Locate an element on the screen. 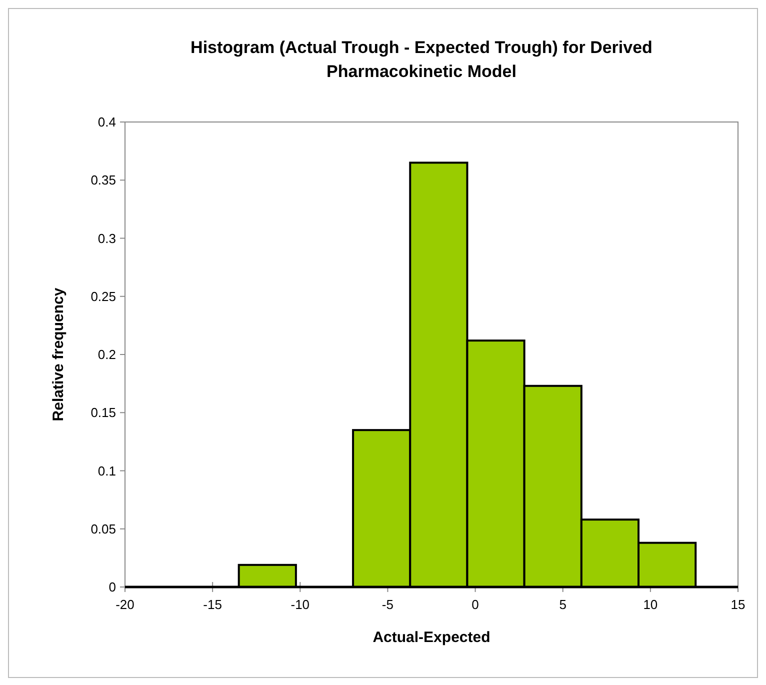 The image size is (766, 685). x-axis-title: Actual-Expected is located at coordinates (431, 637).